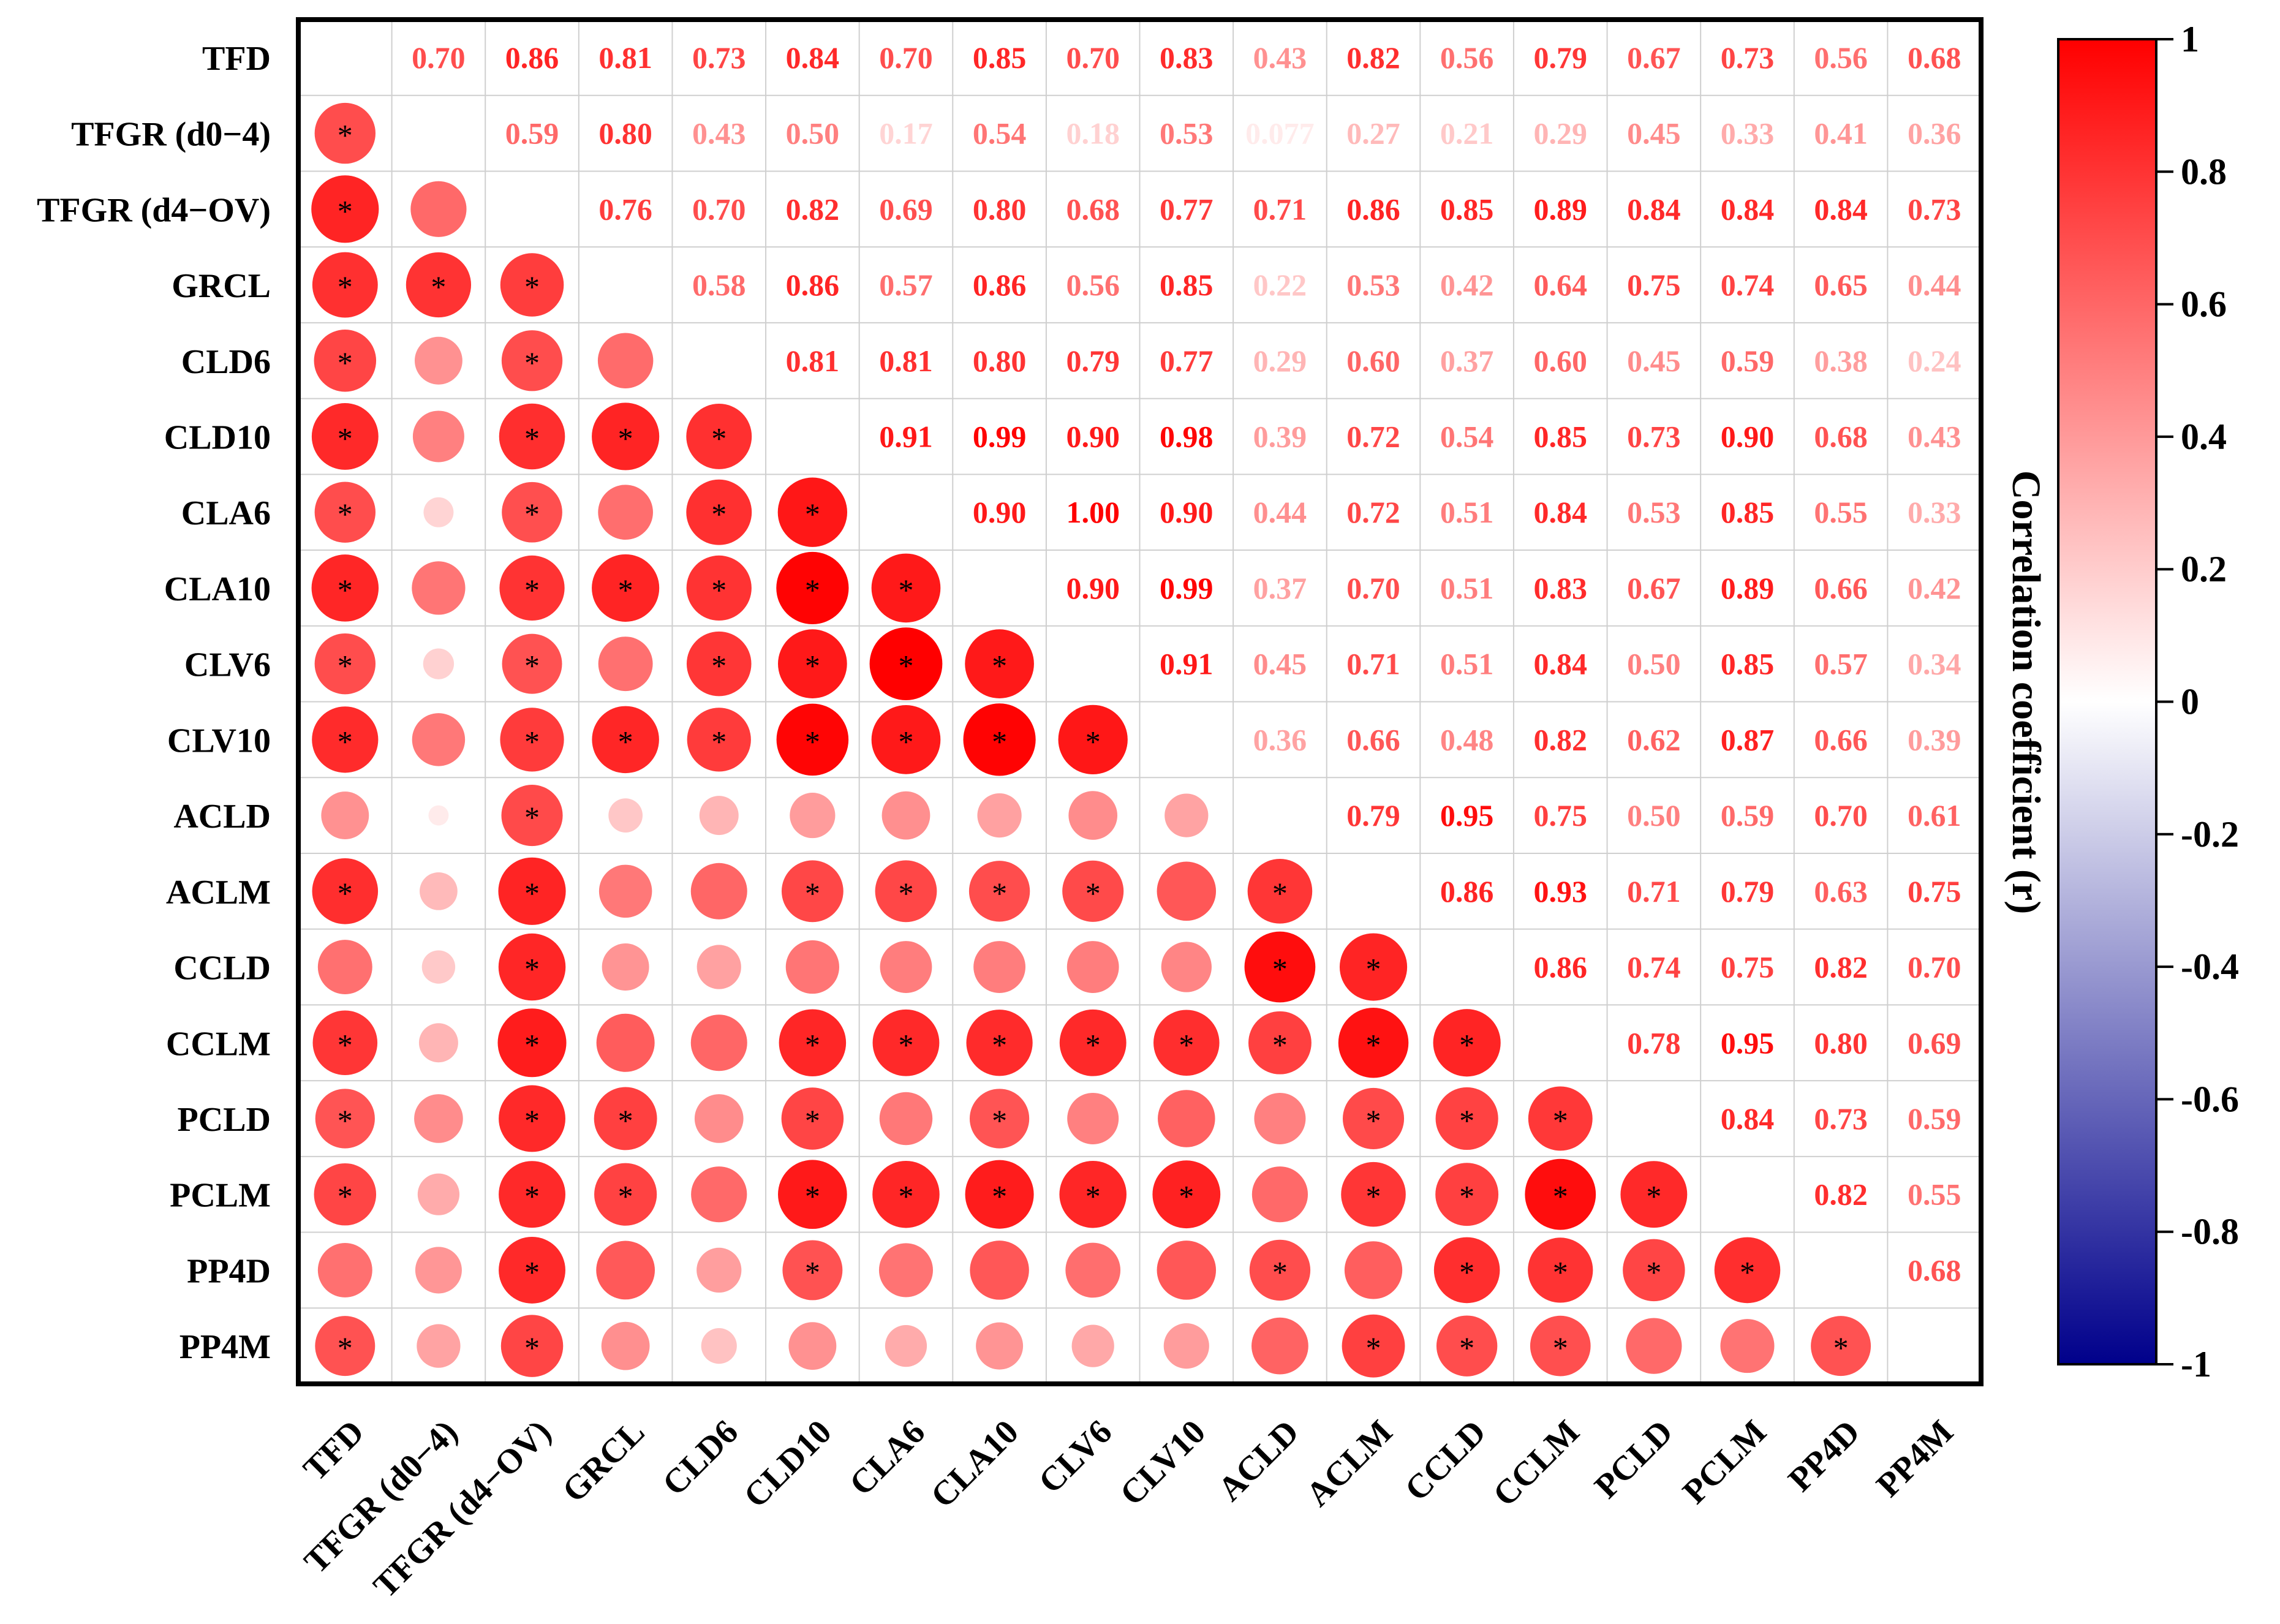 The height and width of the screenshot is (1624, 2280). I want to click on row-label: CCLD, so click(222, 969).